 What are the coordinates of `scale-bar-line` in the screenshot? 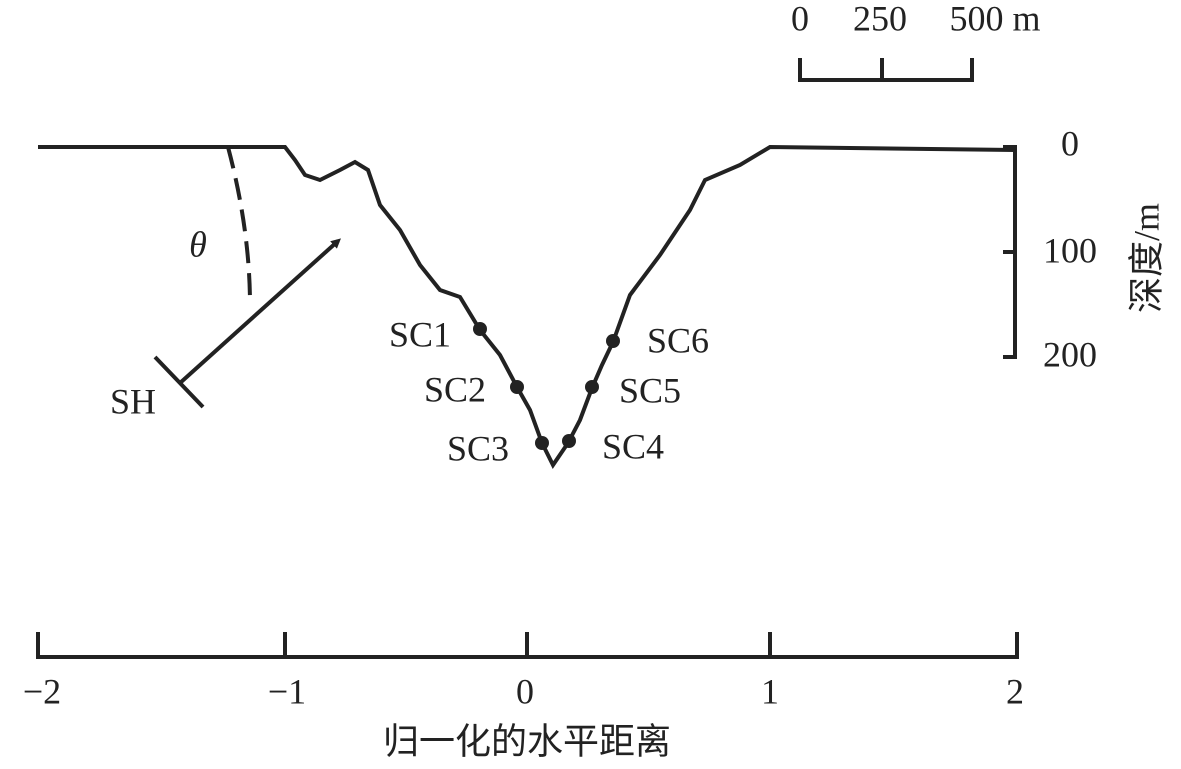 It's located at (886, 70).